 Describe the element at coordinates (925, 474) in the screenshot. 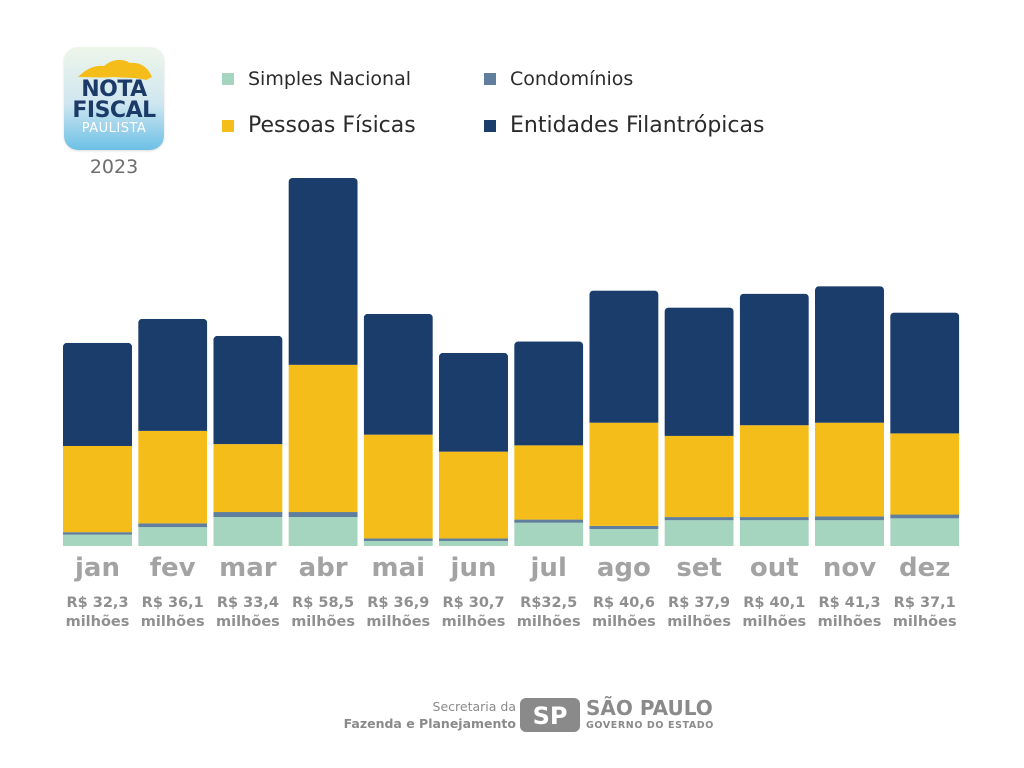

I see `bar-segment-dez-pessoas` at that location.